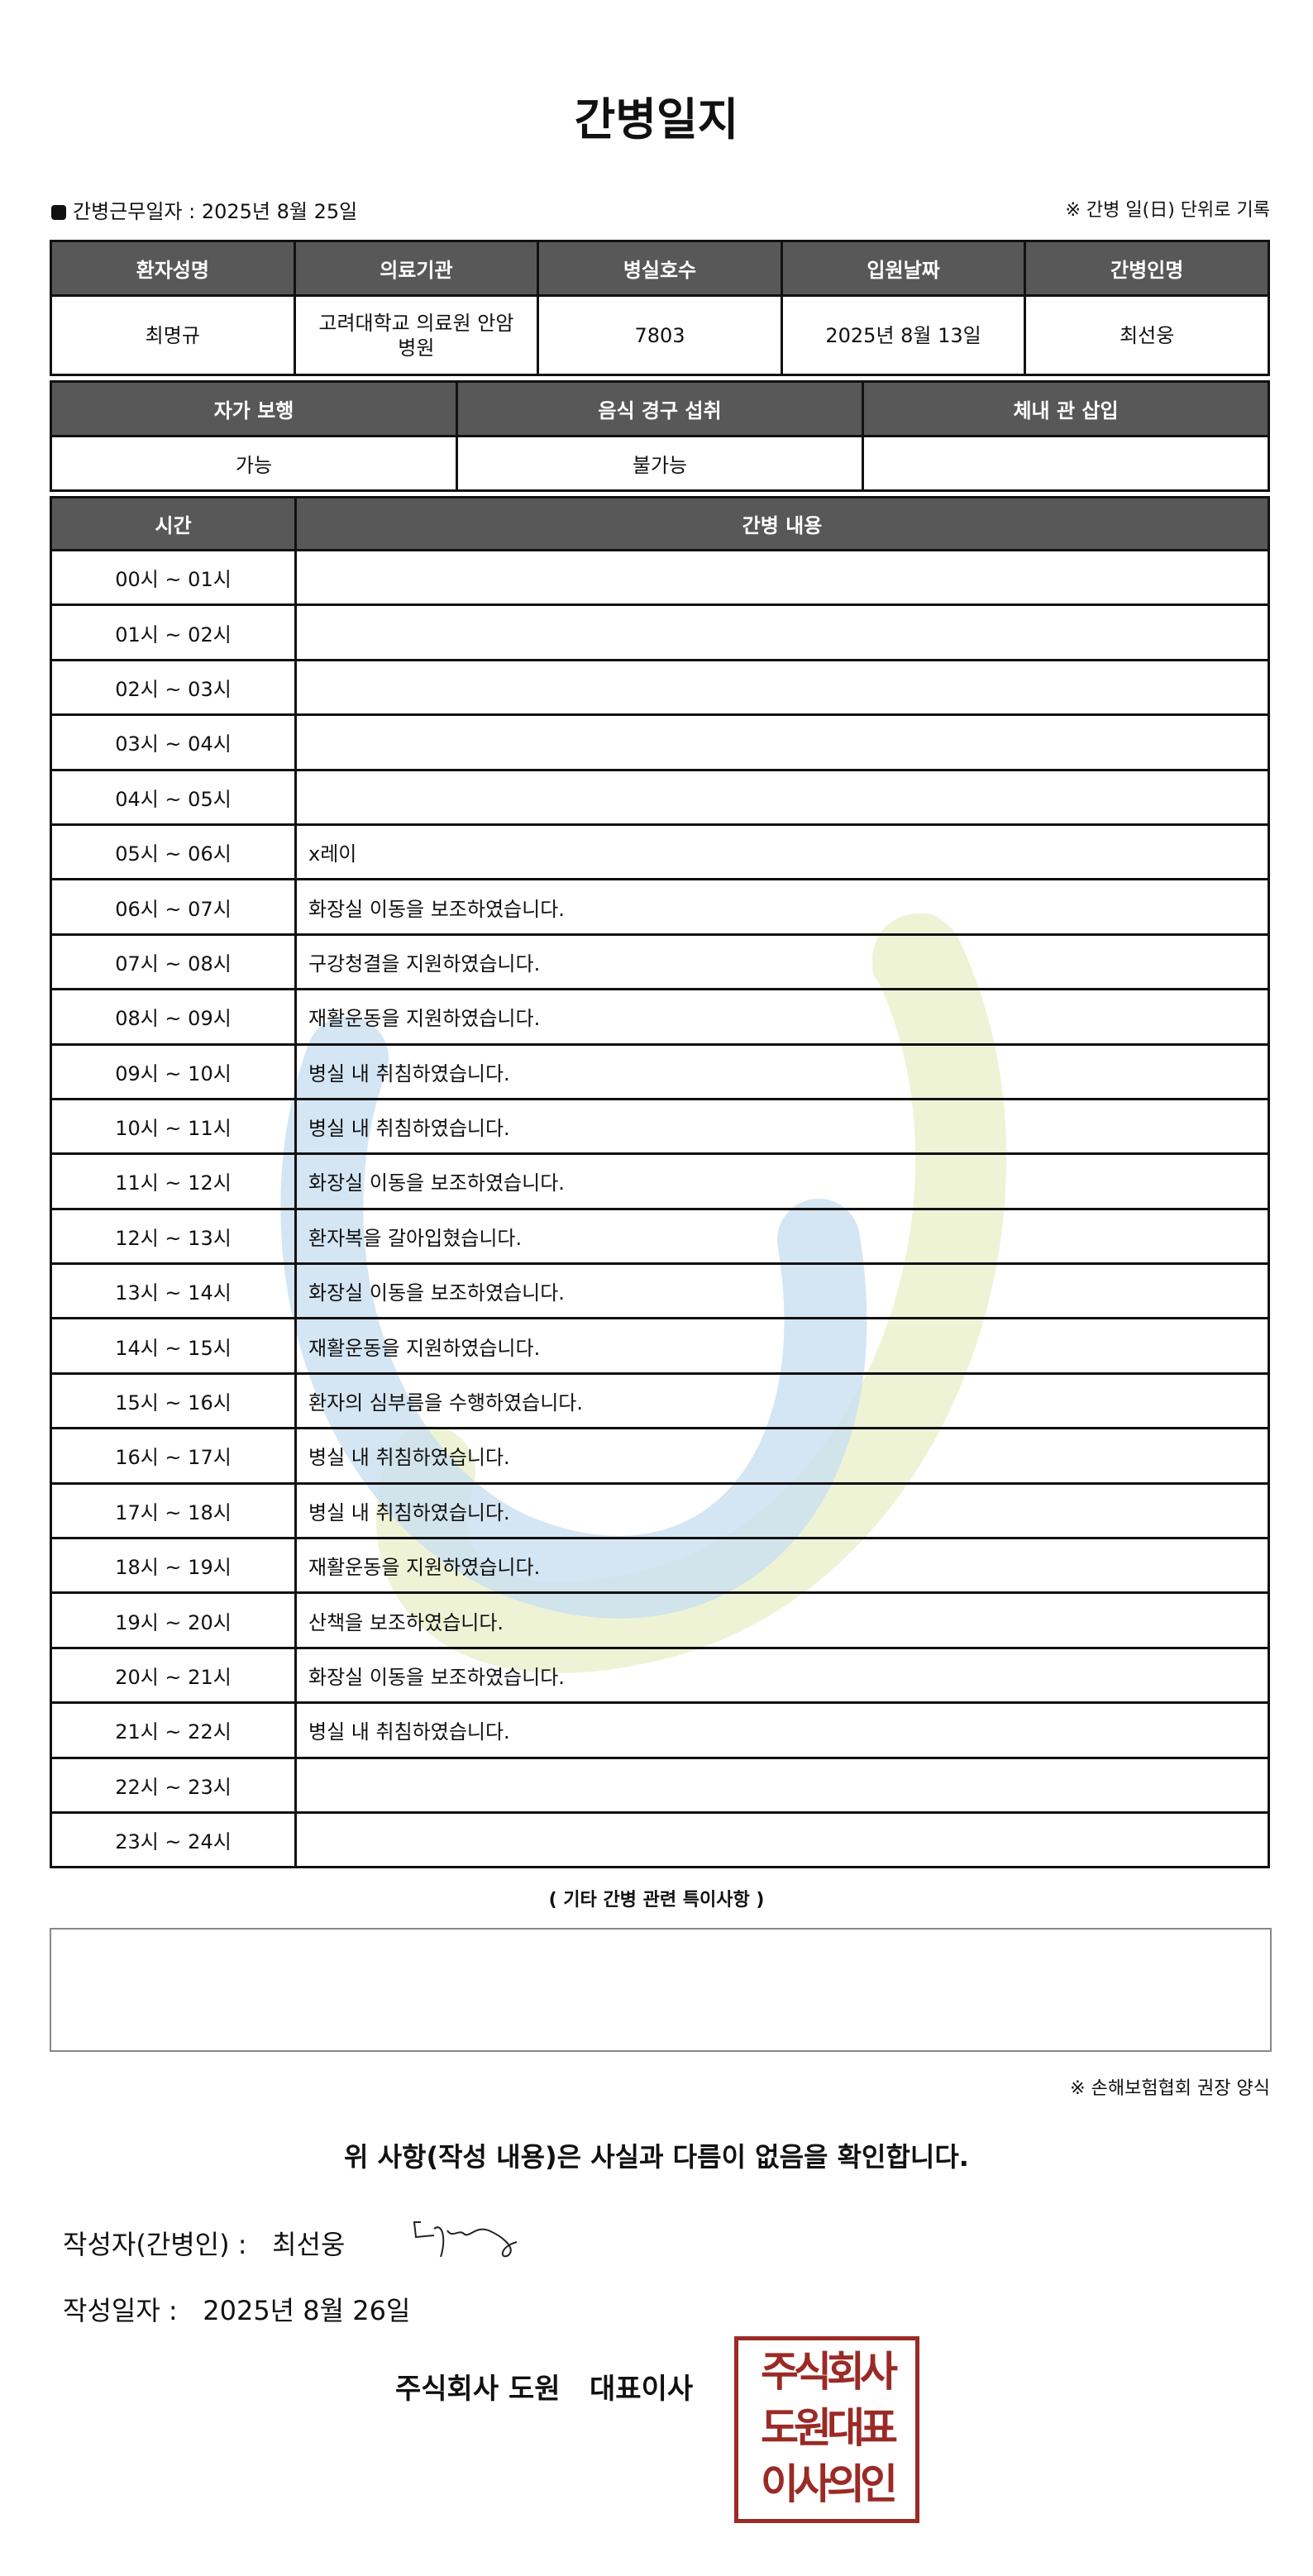 The height and width of the screenshot is (2576, 1313). What do you see at coordinates (307, 2310) in the screenshot?
I see `date-value: 2025년 8월 26일` at bounding box center [307, 2310].